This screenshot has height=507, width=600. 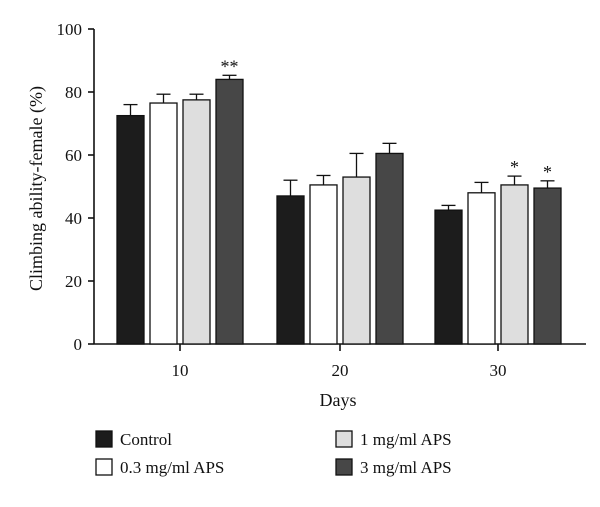 What do you see at coordinates (230, 66) in the screenshot?
I see `significance-label: **` at bounding box center [230, 66].